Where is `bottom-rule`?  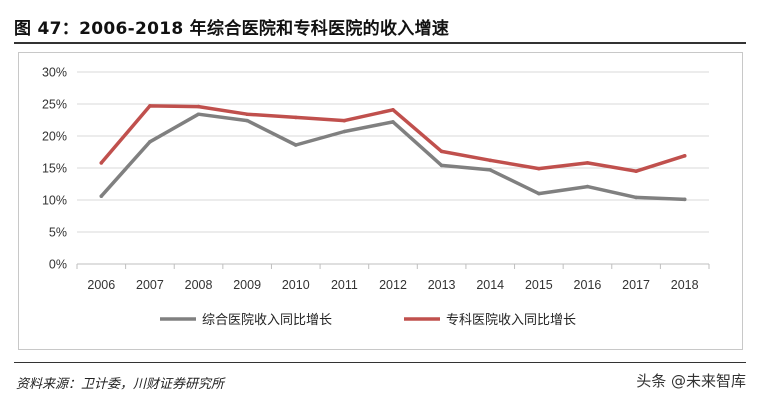 bottom-rule is located at coordinates (380, 362).